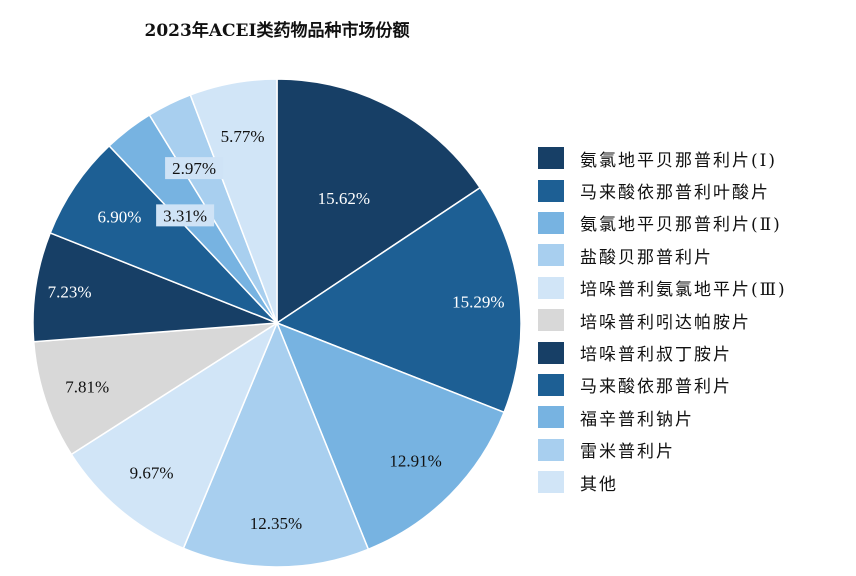 The height and width of the screenshot is (576, 856). I want to click on legend-item-2: 马来酸依那普利叶酸片, so click(688, 190).